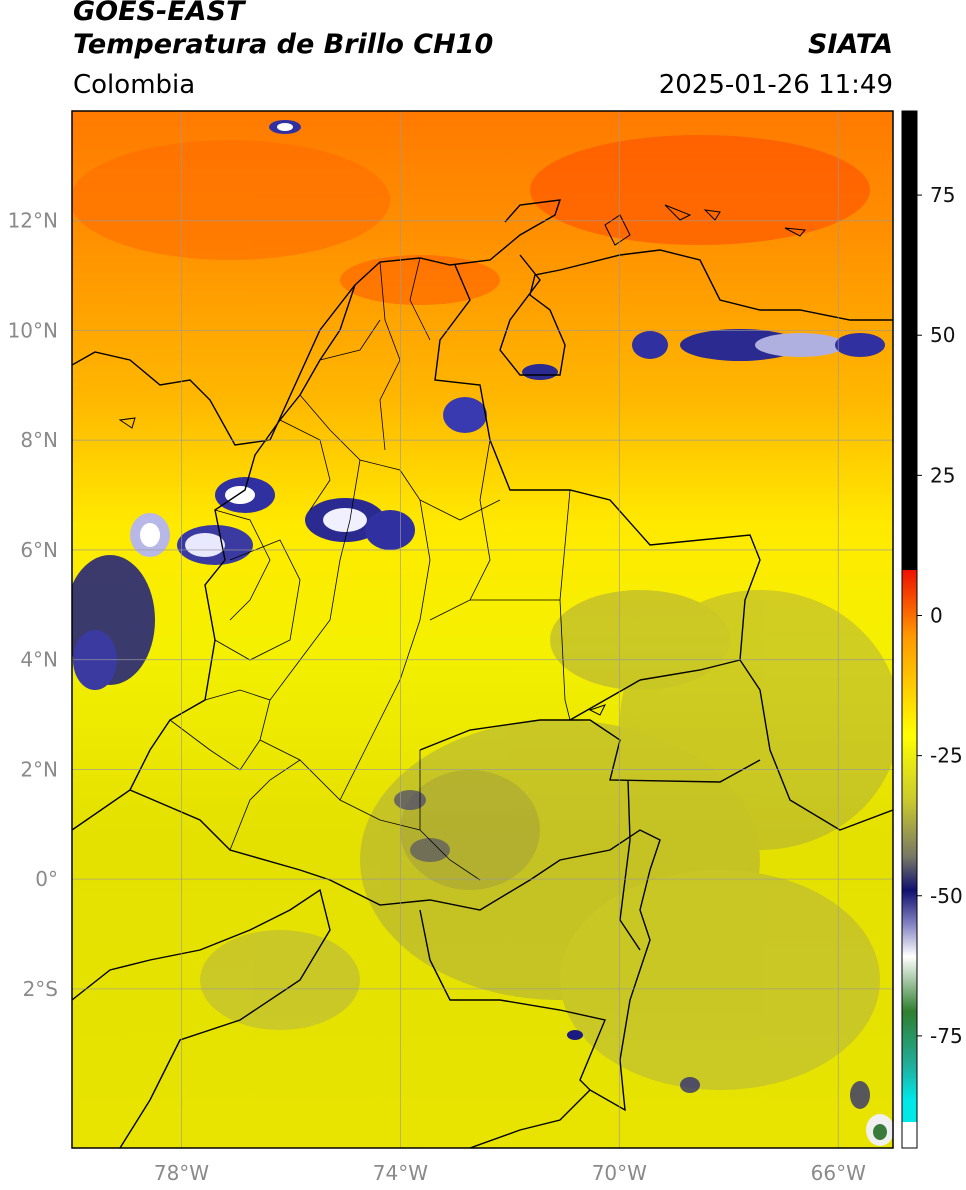  Describe the element at coordinates (909, 1135) in the screenshot. I see `colorbar-white-segment` at that location.